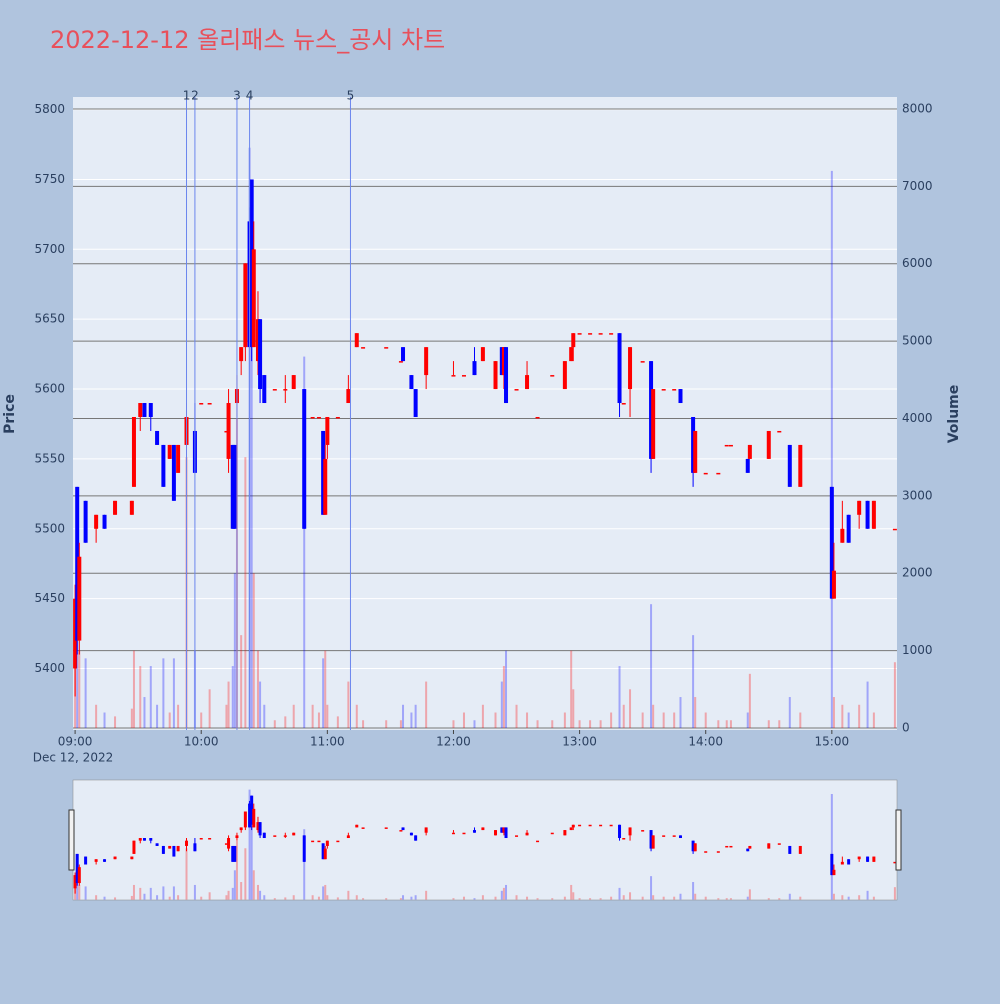 This screenshot has width=1000, height=1004. What do you see at coordinates (49, 528) in the screenshot?
I see `y-tick-label: 5500` at bounding box center [49, 528].